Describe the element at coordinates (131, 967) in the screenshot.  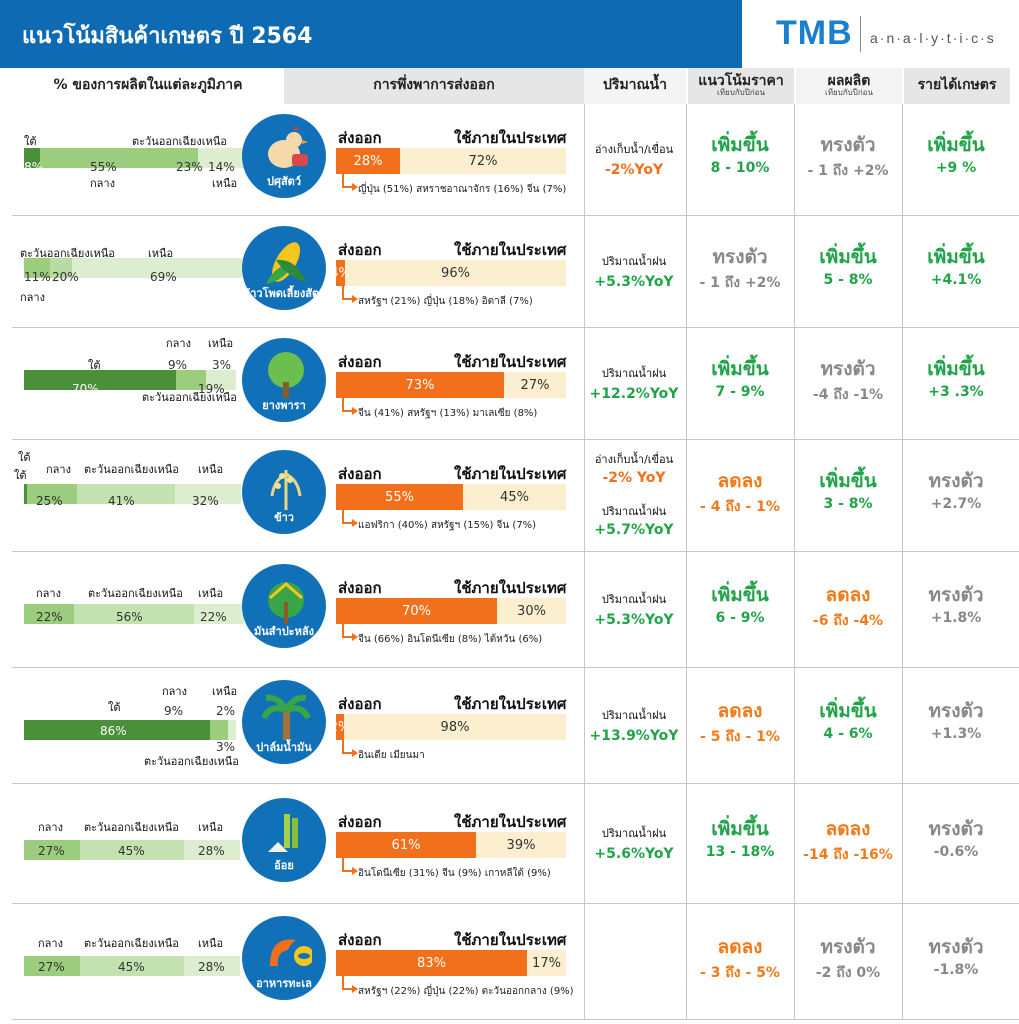
I see `region-value-label: 45%` at that location.